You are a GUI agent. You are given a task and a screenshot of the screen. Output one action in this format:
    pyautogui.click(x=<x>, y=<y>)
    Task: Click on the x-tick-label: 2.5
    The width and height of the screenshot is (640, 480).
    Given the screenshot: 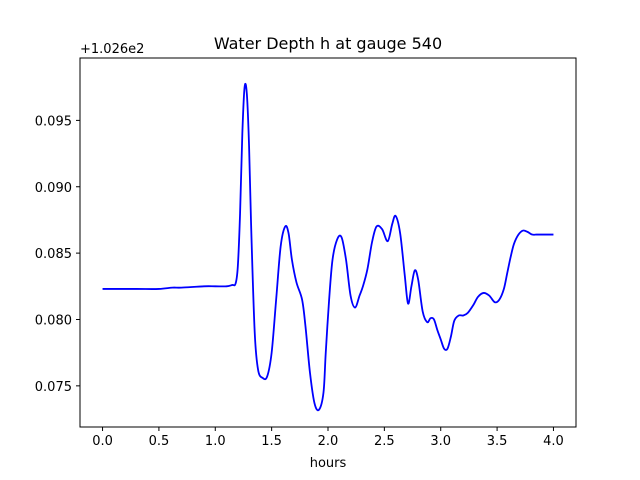 What is the action you would take?
    pyautogui.click(x=384, y=441)
    